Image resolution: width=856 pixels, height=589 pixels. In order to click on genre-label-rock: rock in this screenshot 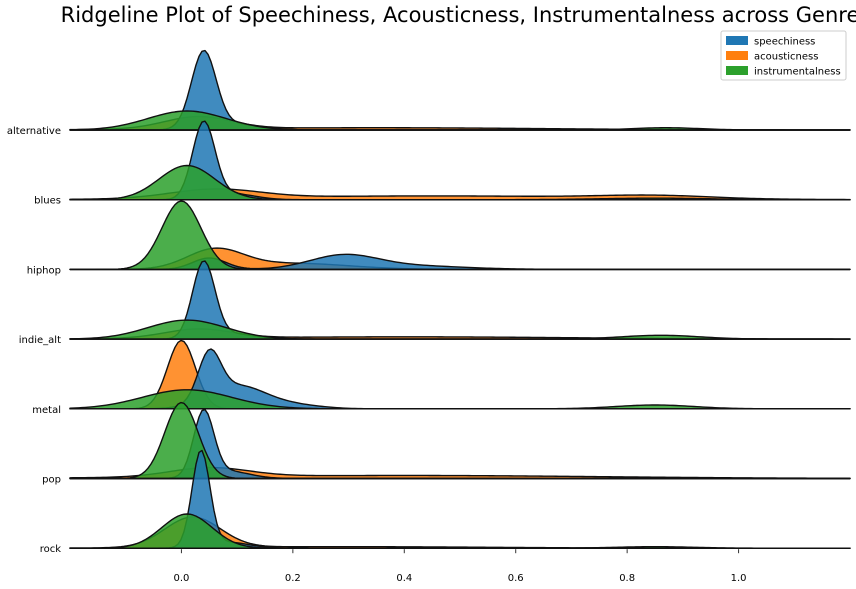, I will do `click(51, 549)`.